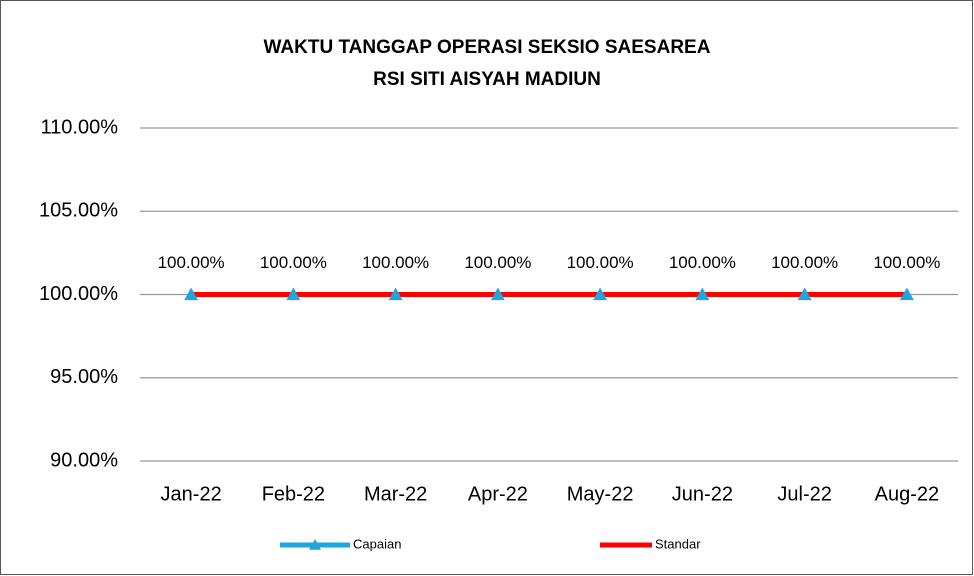  I want to click on x-tick-label: Jan-22, so click(191, 494).